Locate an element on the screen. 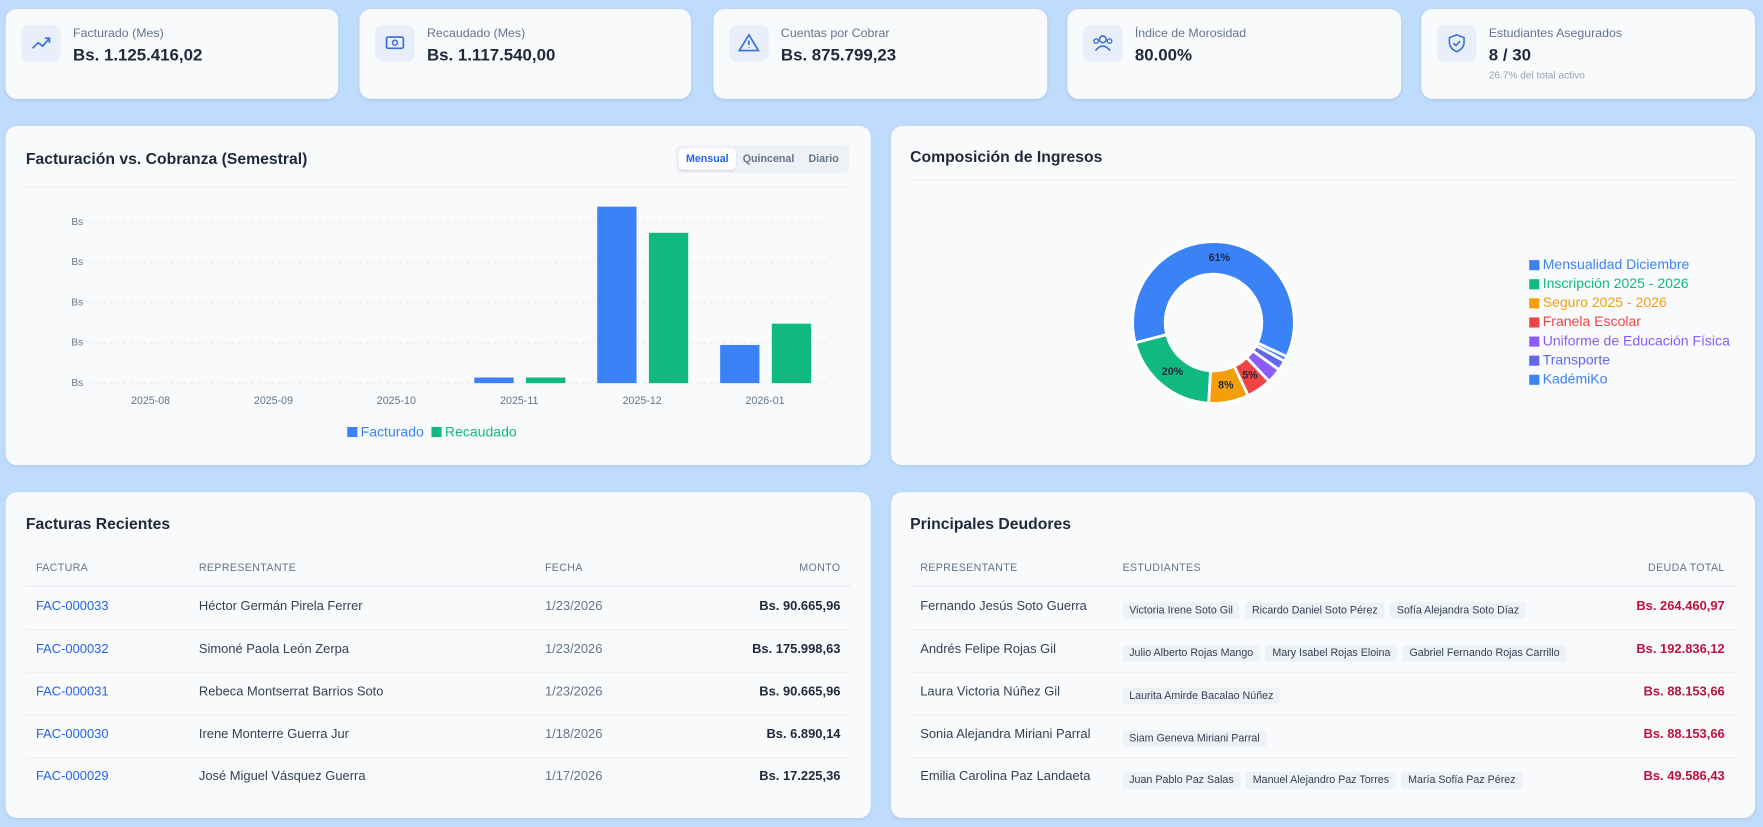 The height and width of the screenshot is (827, 1763). table-title: Principales Deudores is located at coordinates (990, 523).